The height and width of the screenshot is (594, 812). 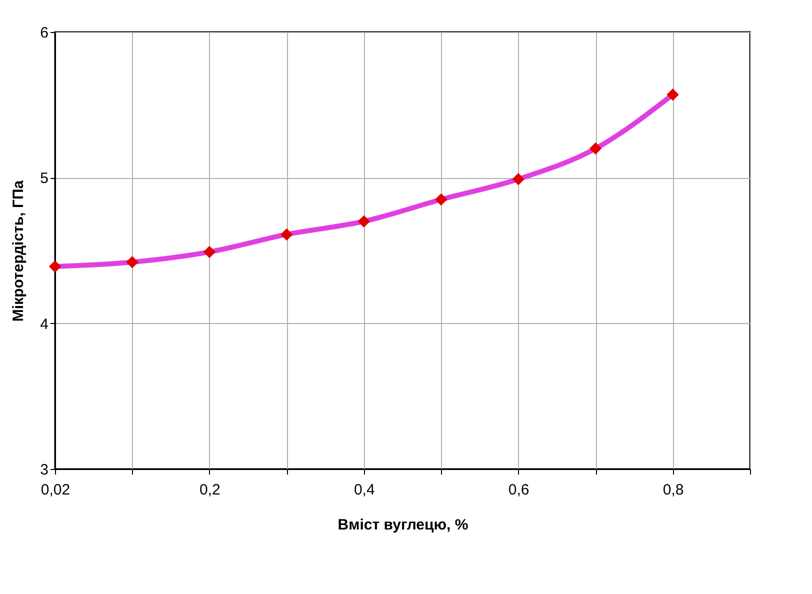 I want to click on y-tick-label: 6, so click(x=44, y=33).